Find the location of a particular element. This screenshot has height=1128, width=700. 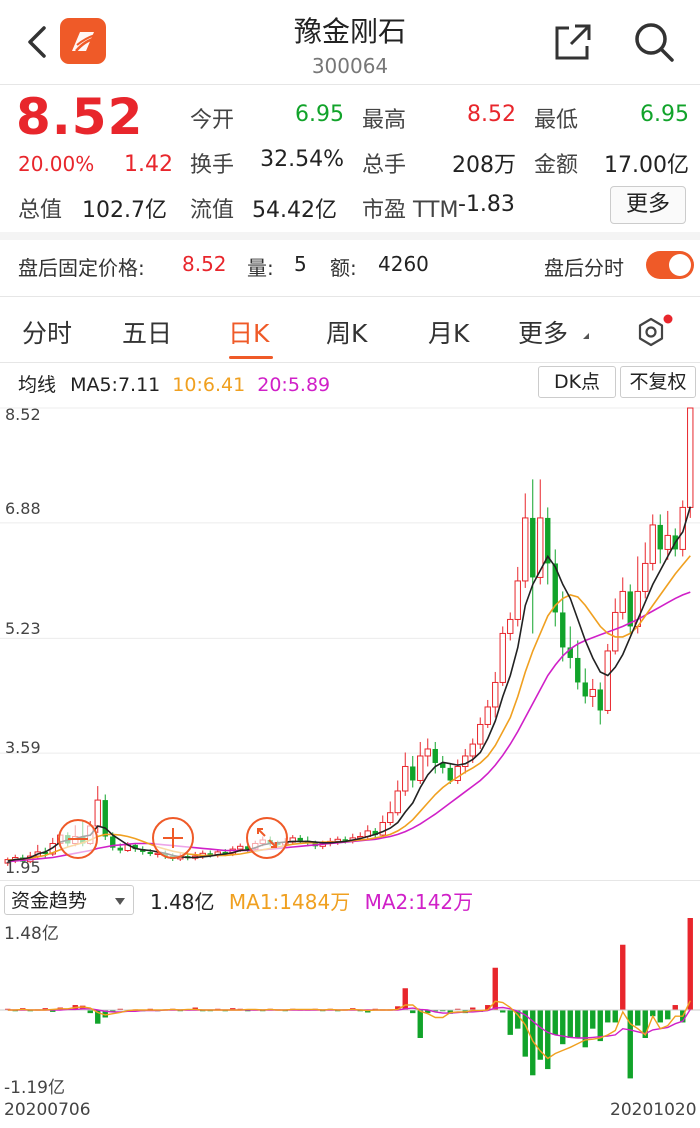

tab-five-day: 五日 is located at coordinates (147, 333).